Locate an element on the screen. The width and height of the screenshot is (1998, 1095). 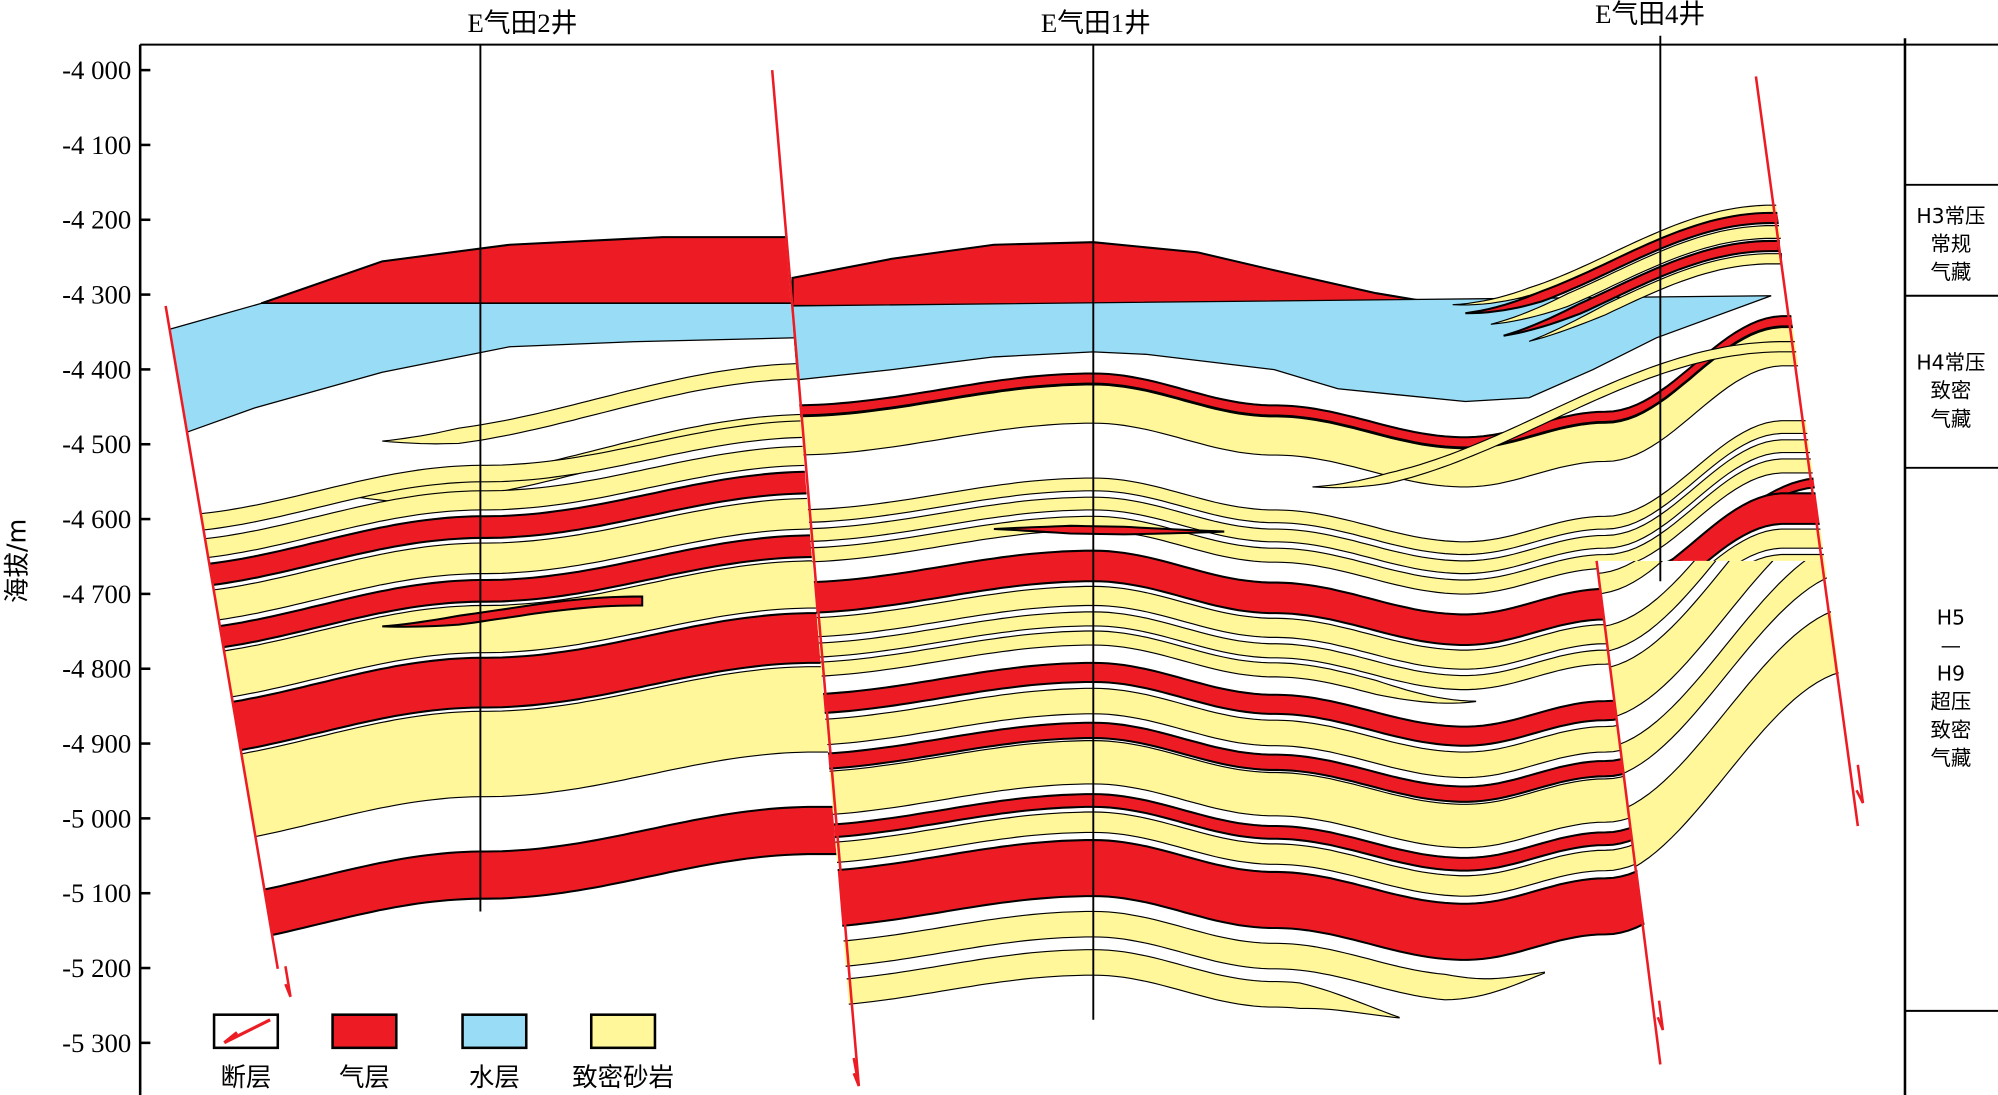
legend-label: 致密砂岩 is located at coordinates (623, 1078).